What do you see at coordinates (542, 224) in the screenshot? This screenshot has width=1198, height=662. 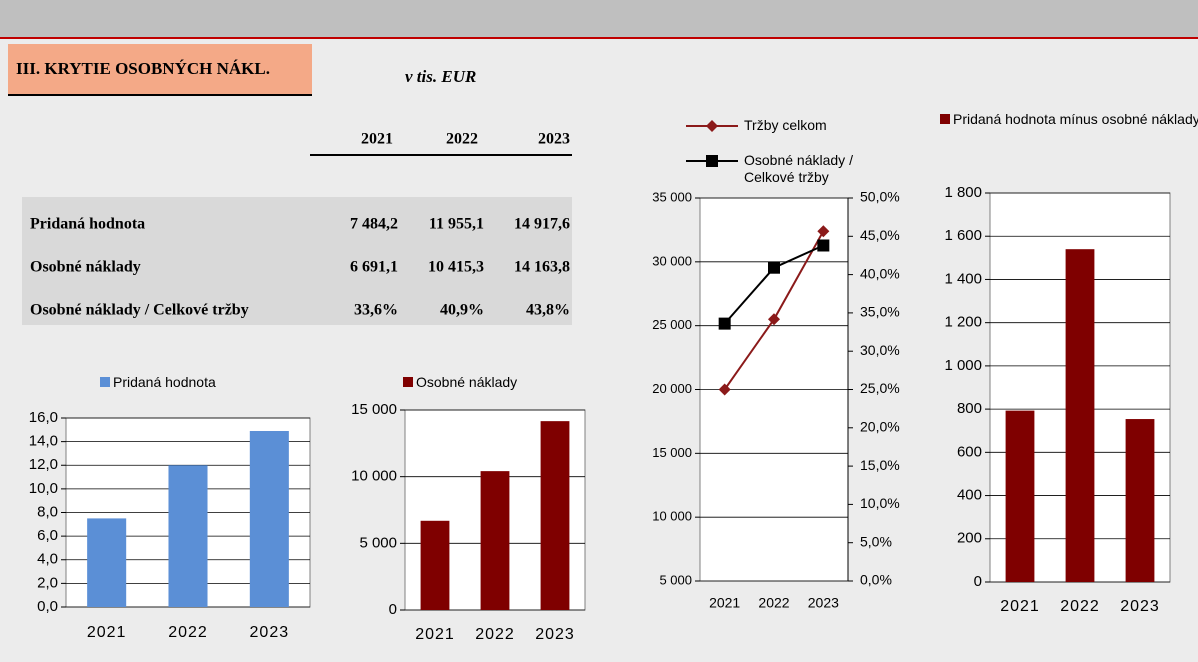 I see `cell: 14 917,6` at bounding box center [542, 224].